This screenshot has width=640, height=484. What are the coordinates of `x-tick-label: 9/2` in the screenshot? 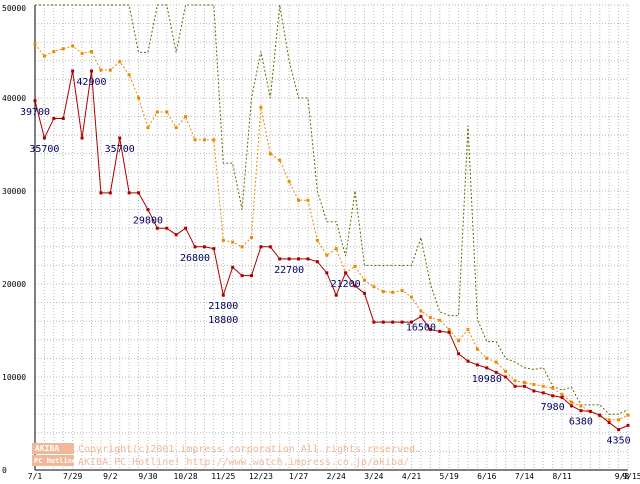 It's located at (110, 476).